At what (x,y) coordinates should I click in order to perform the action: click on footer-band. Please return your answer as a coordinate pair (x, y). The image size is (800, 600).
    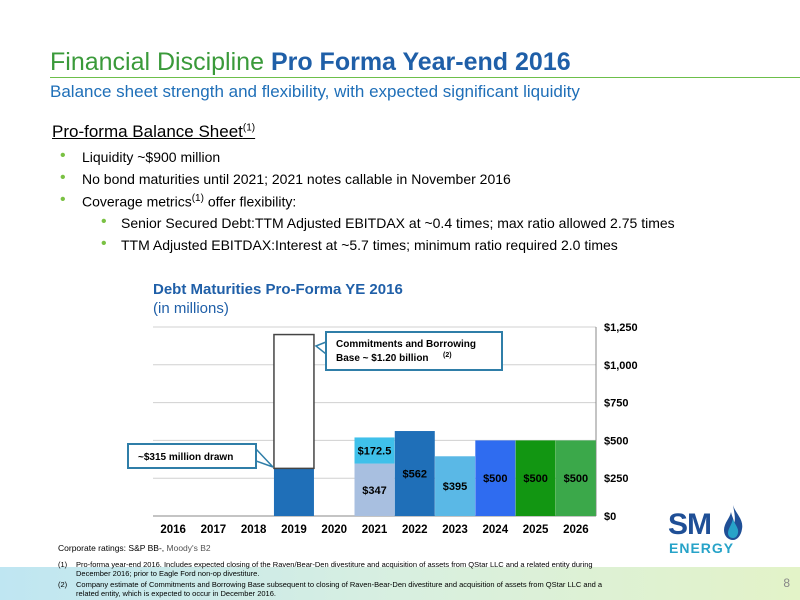
    Looking at the image, I should click on (400, 583).